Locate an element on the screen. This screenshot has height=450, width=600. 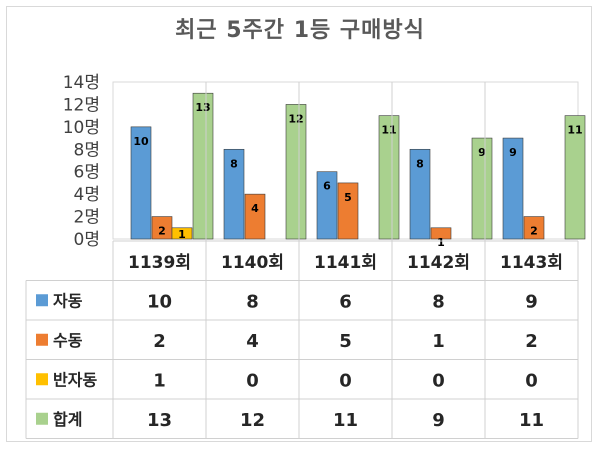
legend-label: 수동 is located at coordinates (68, 340).